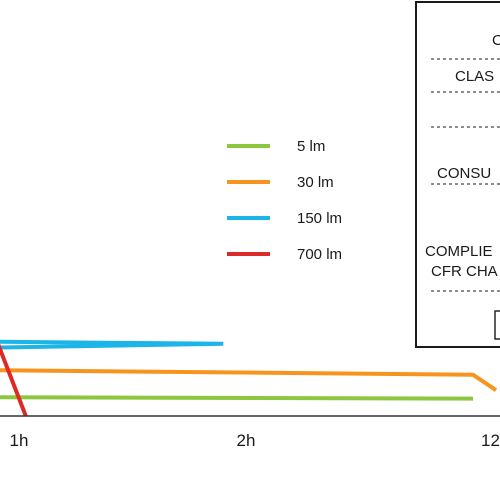 Image resolution: width=500 pixels, height=500 pixels. I want to click on series-line-150lm, so click(112, 344).